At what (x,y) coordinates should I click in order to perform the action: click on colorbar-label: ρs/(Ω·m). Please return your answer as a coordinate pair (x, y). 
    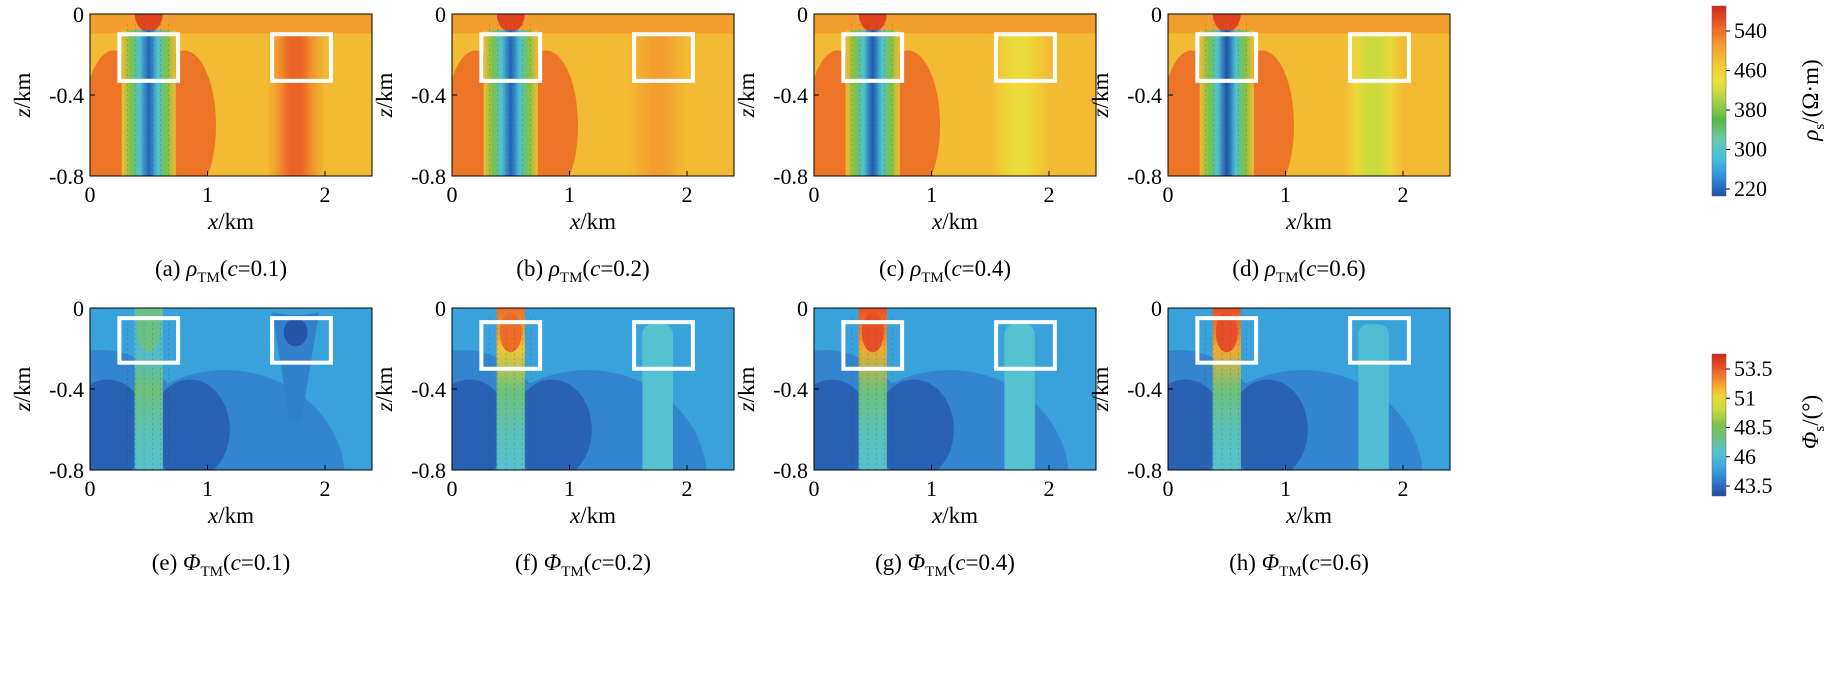
    Looking at the image, I should click on (1813, 100).